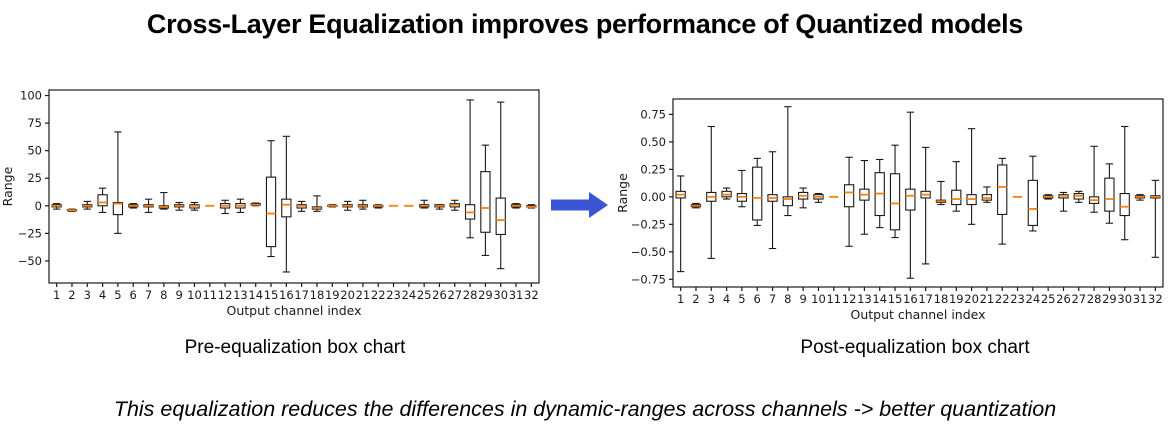 Image resolution: width=1170 pixels, height=448 pixels. Describe the element at coordinates (653, 197) in the screenshot. I see `svg-text: 0.00` at that location.